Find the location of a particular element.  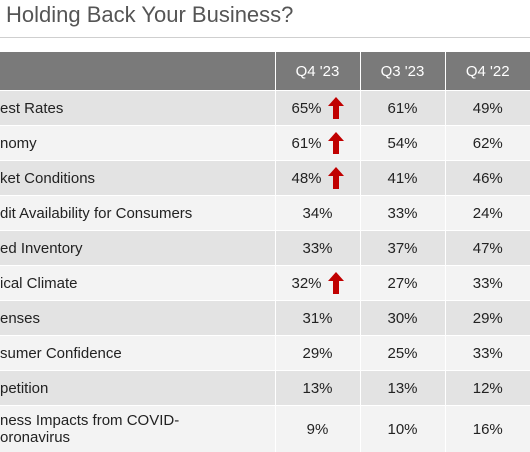

value-wrap: 31% is located at coordinates (317, 318).